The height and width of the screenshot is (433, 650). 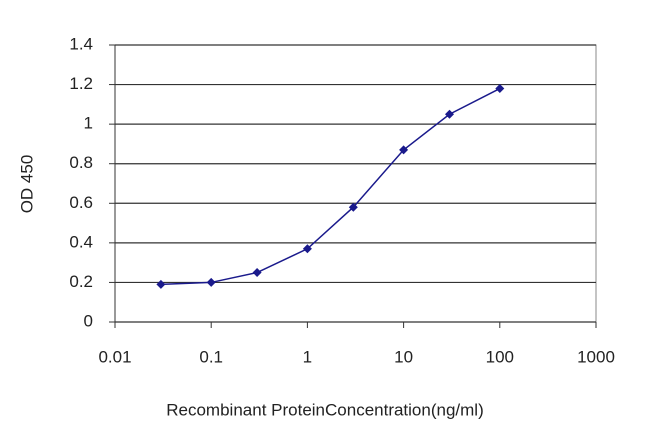 I want to click on x-tick-label: 1000, so click(x=596, y=356).